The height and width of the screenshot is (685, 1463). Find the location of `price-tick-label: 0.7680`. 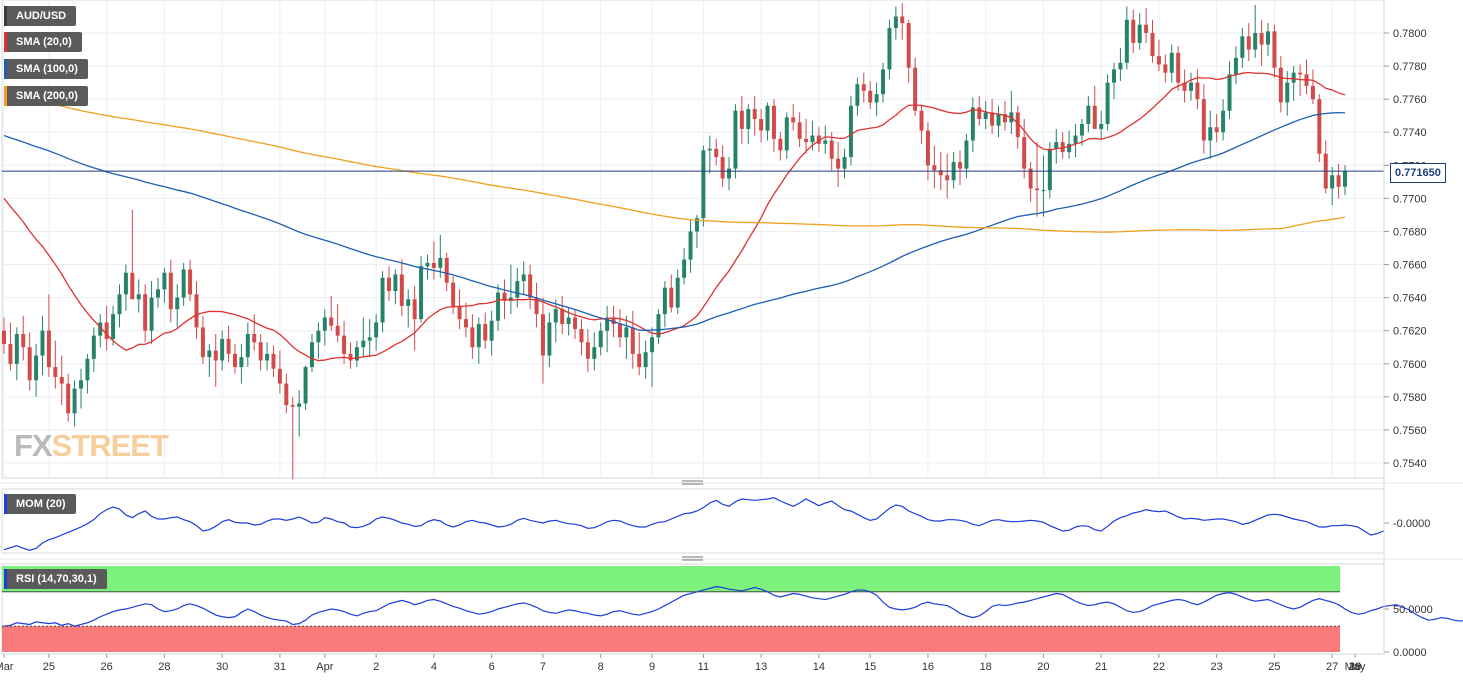

price-tick-label: 0.7680 is located at coordinates (1410, 232).